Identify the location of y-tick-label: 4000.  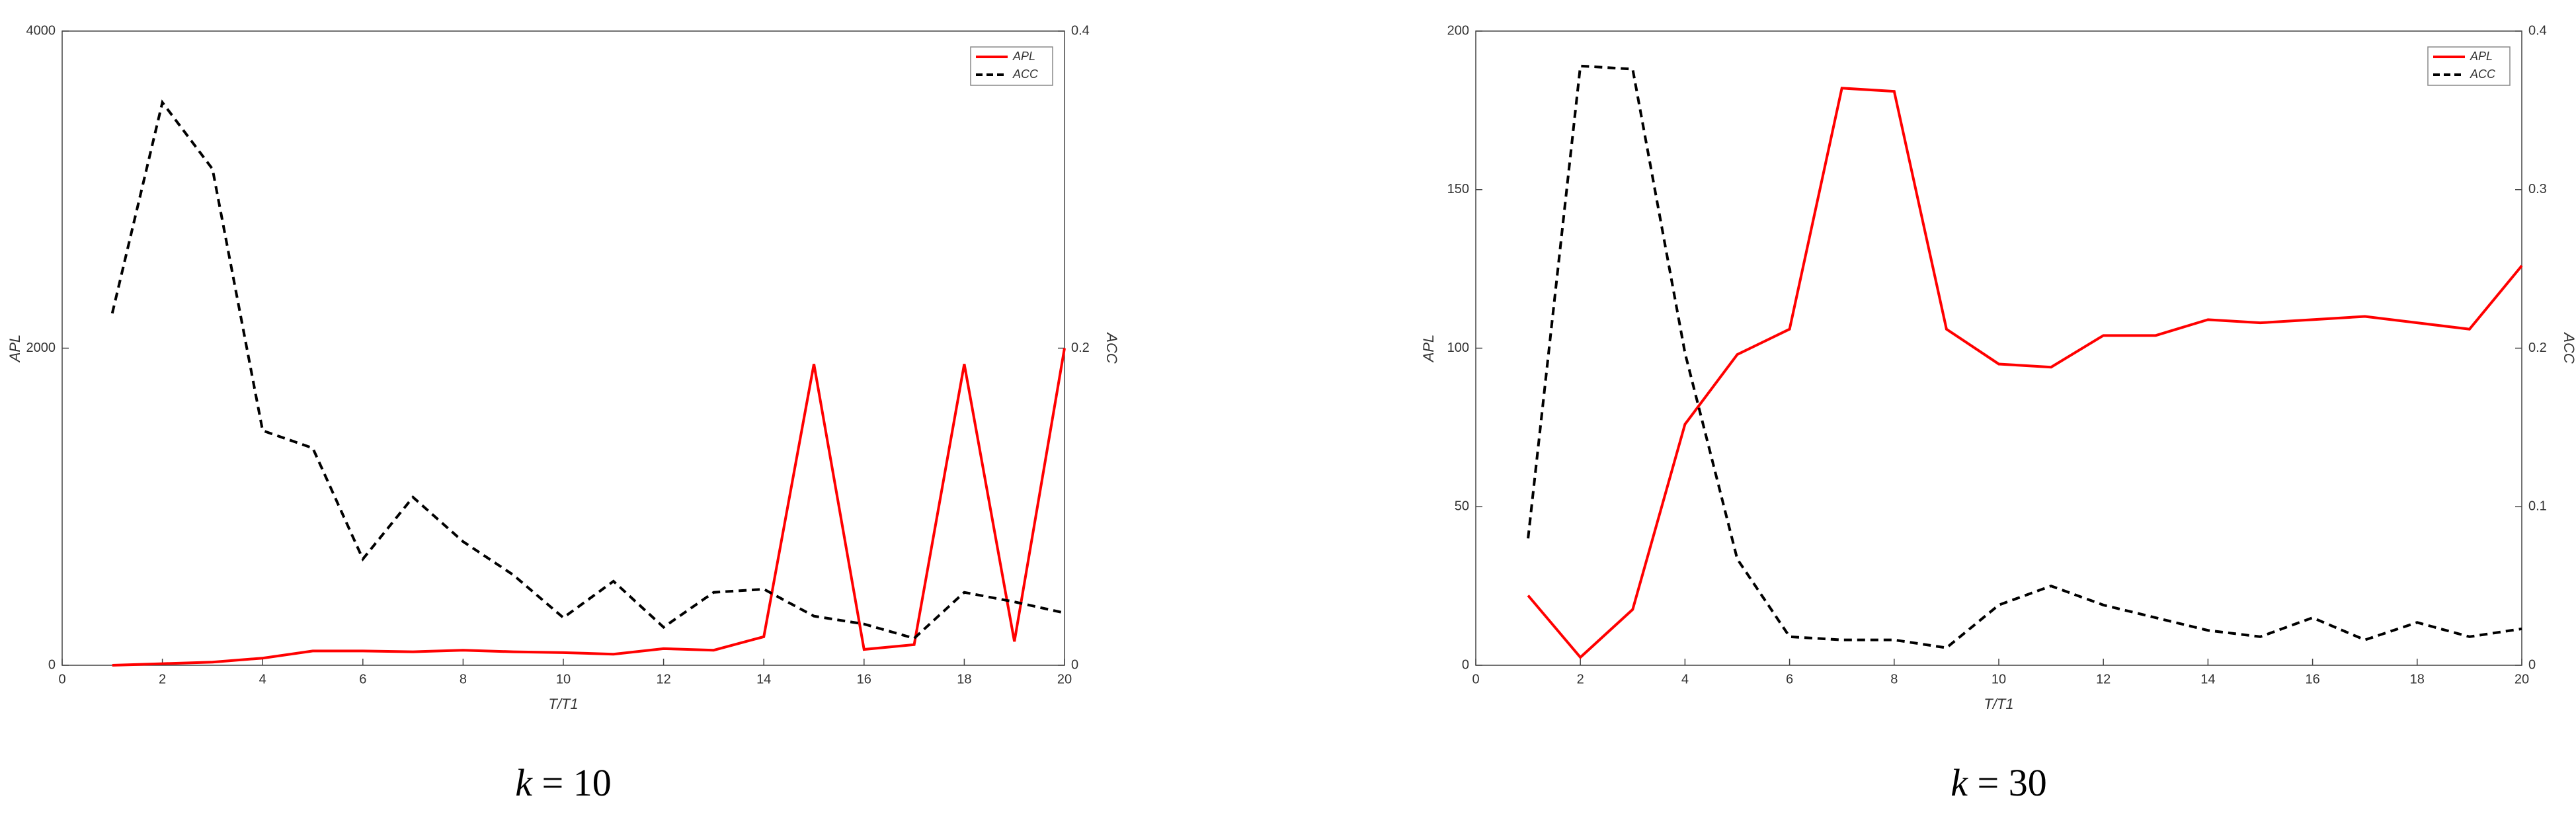
(41, 30).